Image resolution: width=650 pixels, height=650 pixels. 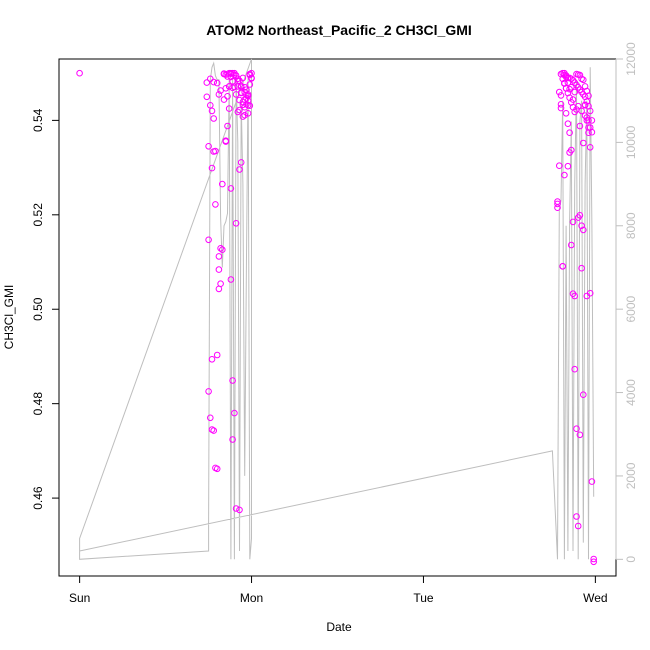 What do you see at coordinates (631, 225) in the screenshot?
I see `y2-tick-label: 8000` at bounding box center [631, 225].